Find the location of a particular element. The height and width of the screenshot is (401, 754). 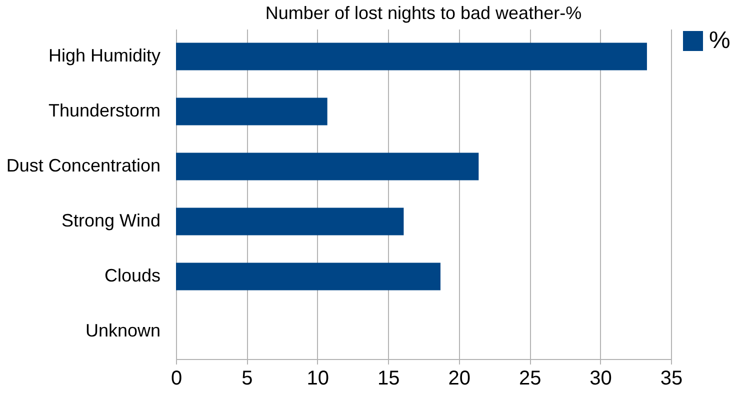

legend-label: % is located at coordinates (719, 40).